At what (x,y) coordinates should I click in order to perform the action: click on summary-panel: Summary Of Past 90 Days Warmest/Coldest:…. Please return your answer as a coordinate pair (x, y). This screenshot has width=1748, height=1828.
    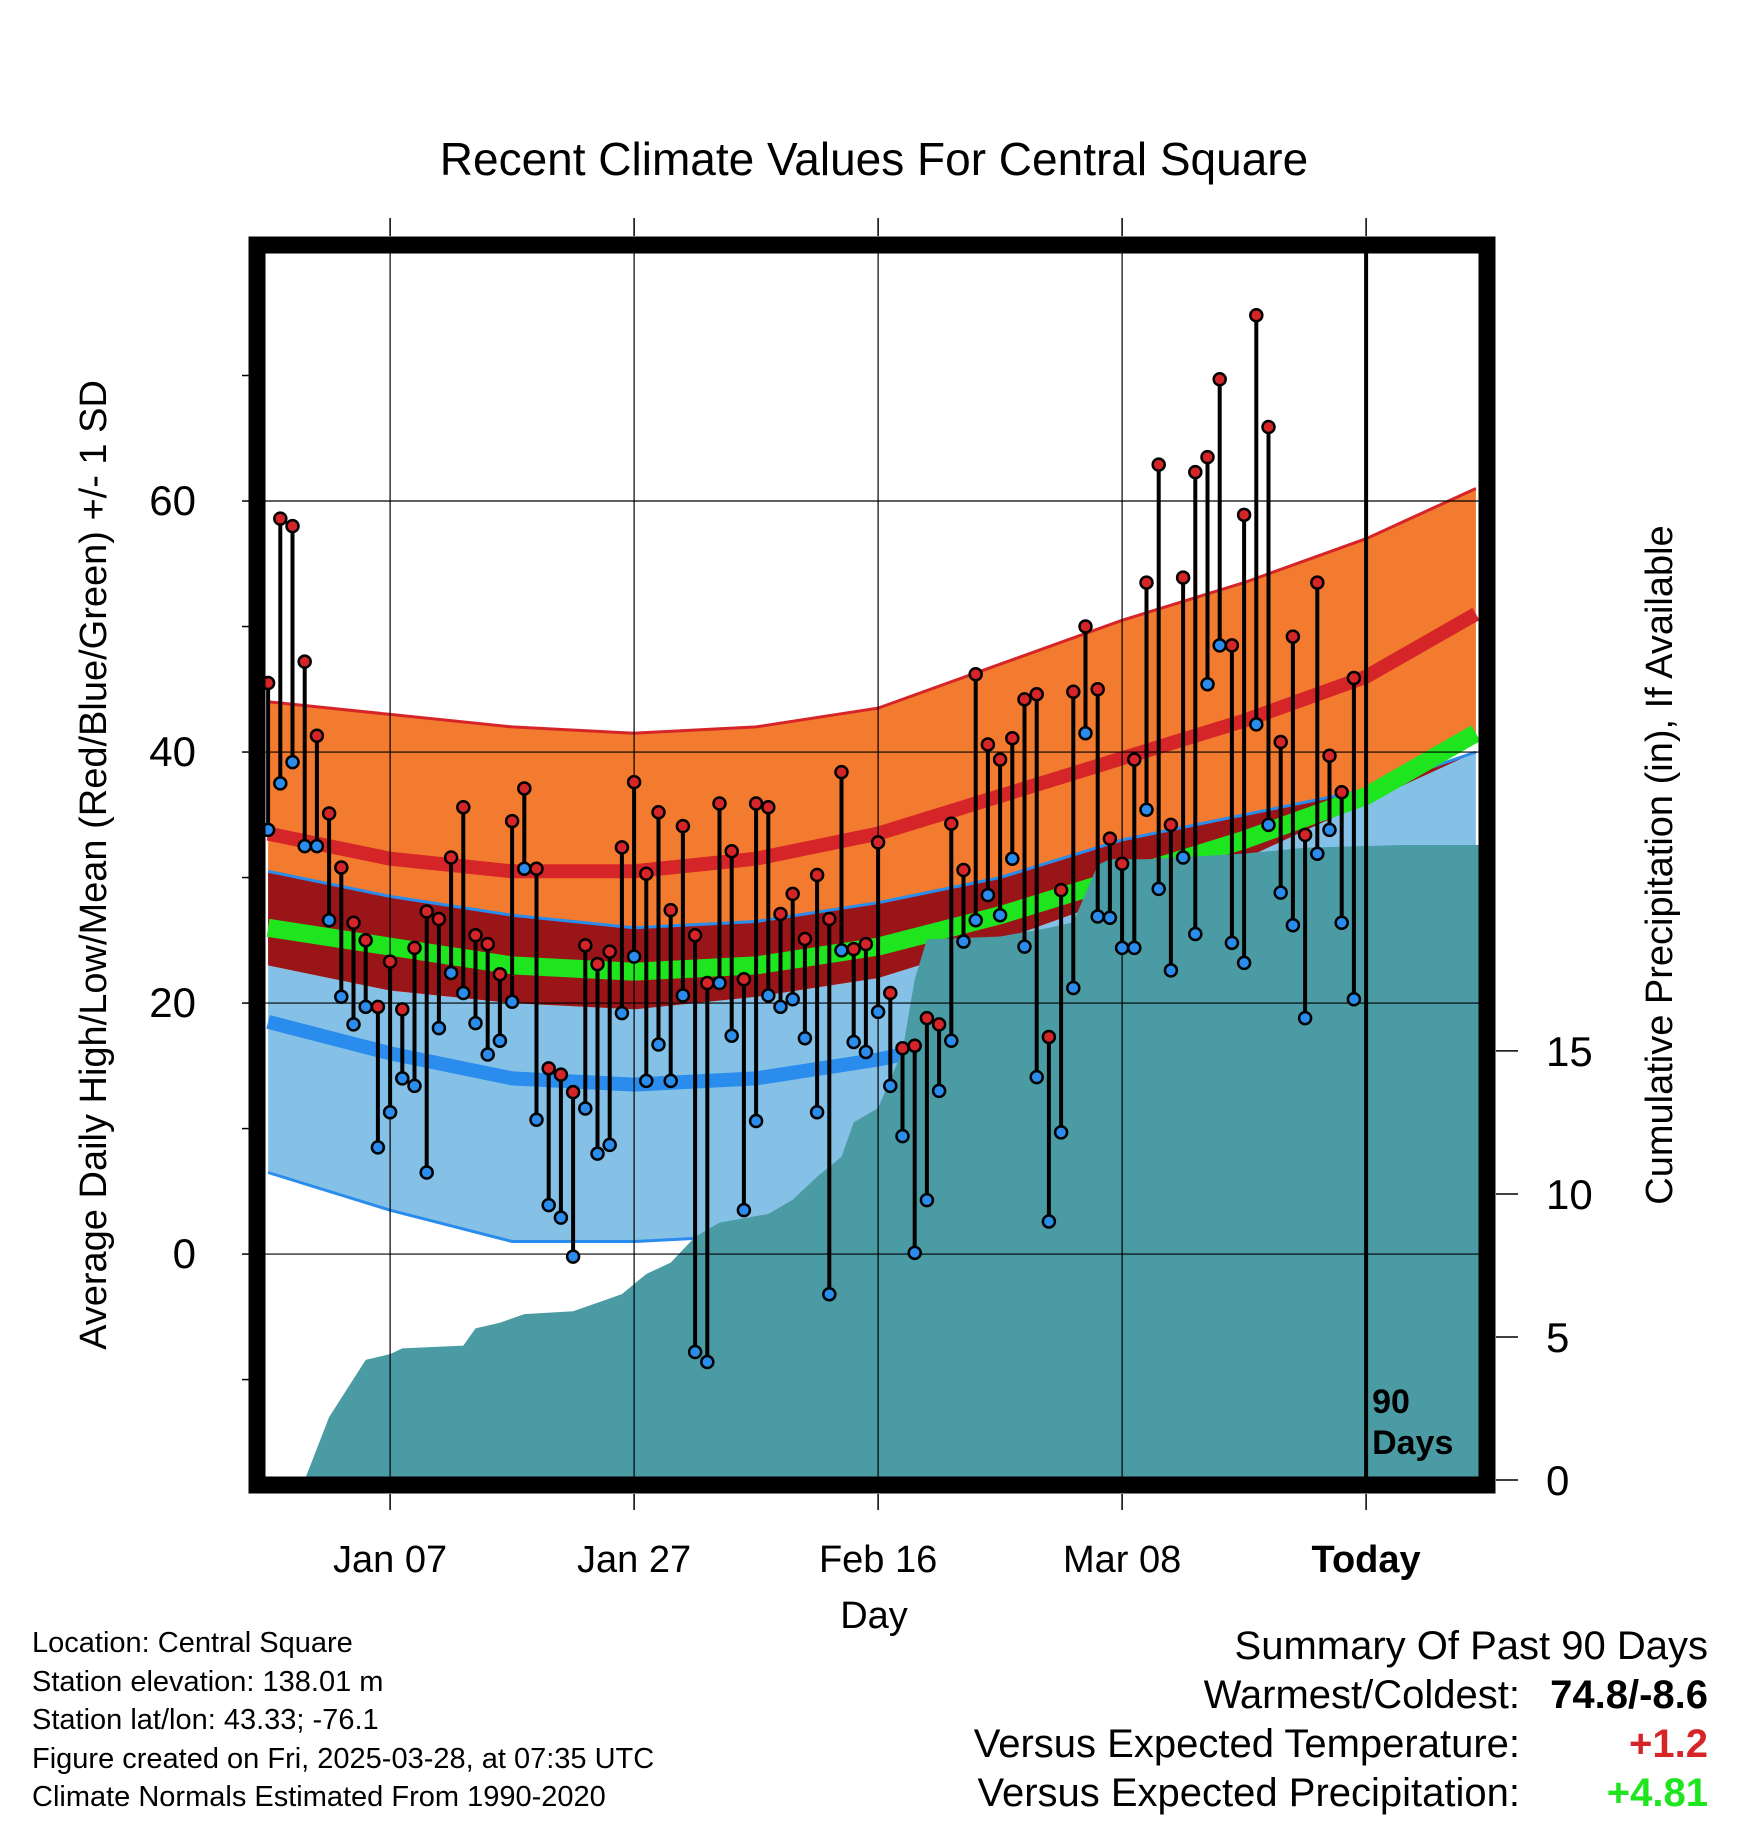
    Looking at the image, I should click on (1341, 1720).